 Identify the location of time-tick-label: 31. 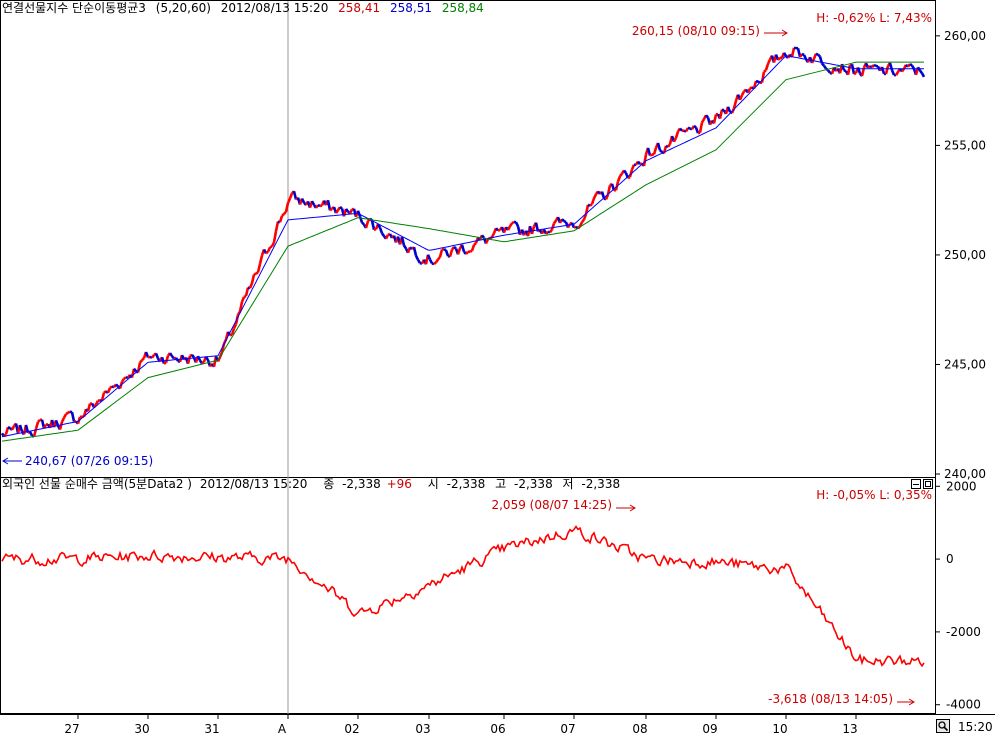
(211, 729).